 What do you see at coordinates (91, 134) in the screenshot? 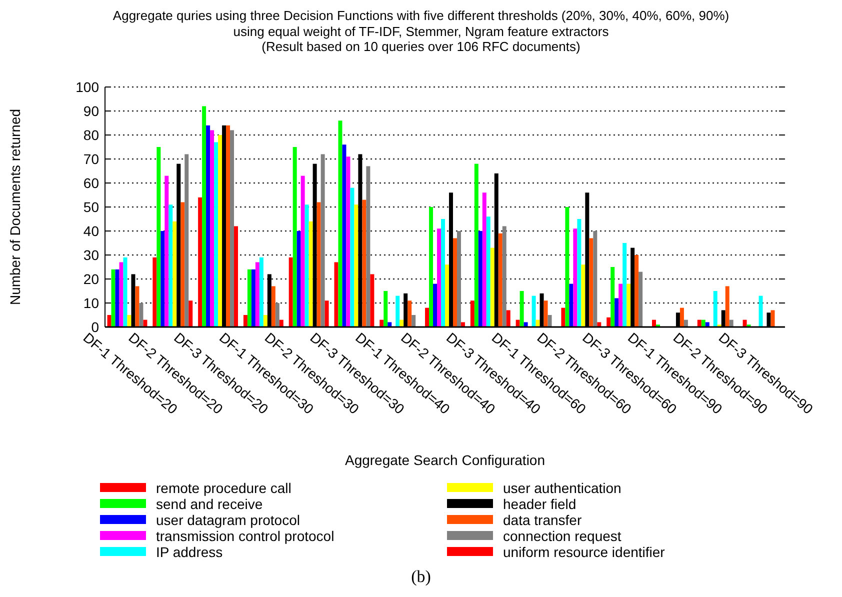
I see `y-tick-label: 80` at bounding box center [91, 134].